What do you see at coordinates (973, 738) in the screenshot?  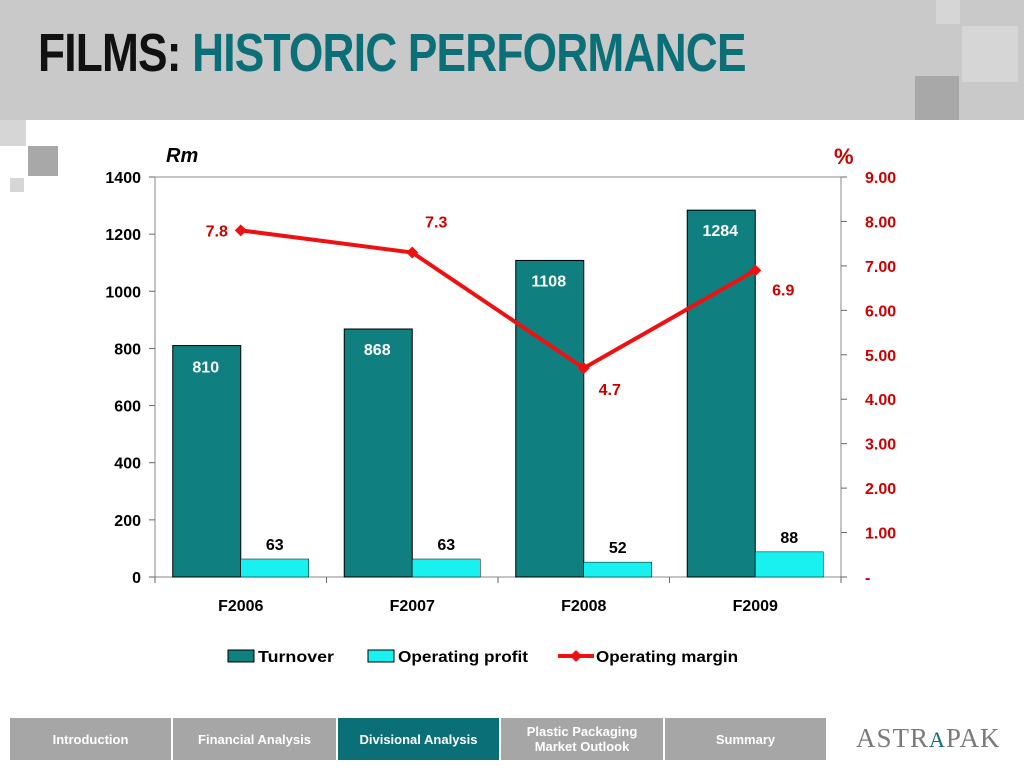 I see `logo-text-right: PAK` at bounding box center [973, 738].